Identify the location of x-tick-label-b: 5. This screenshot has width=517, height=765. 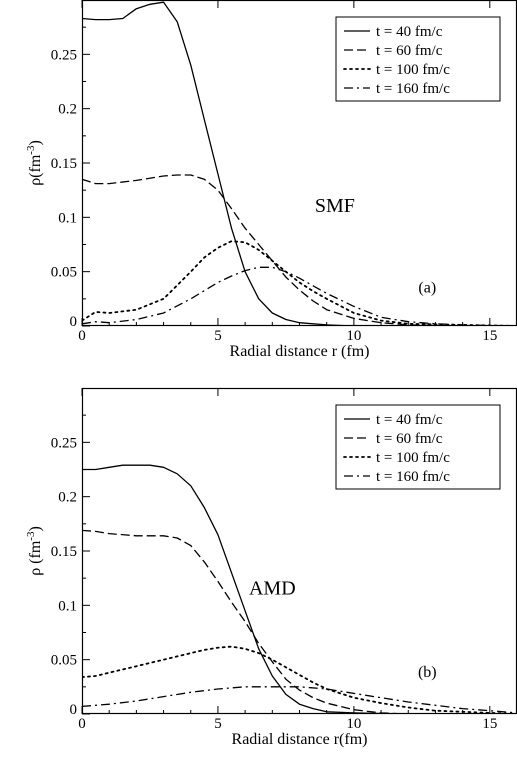
(218, 724).